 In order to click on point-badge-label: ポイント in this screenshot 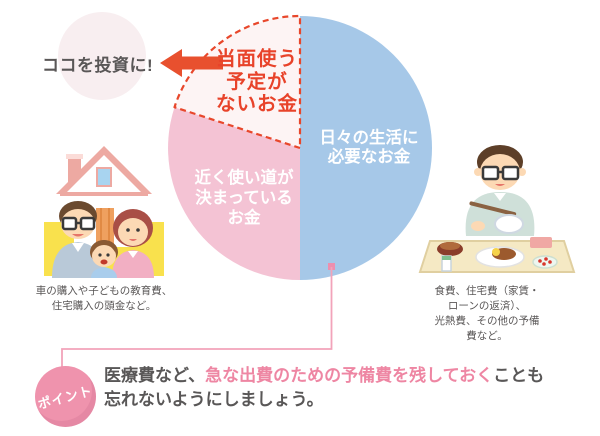, I will do `click(65, 397)`.